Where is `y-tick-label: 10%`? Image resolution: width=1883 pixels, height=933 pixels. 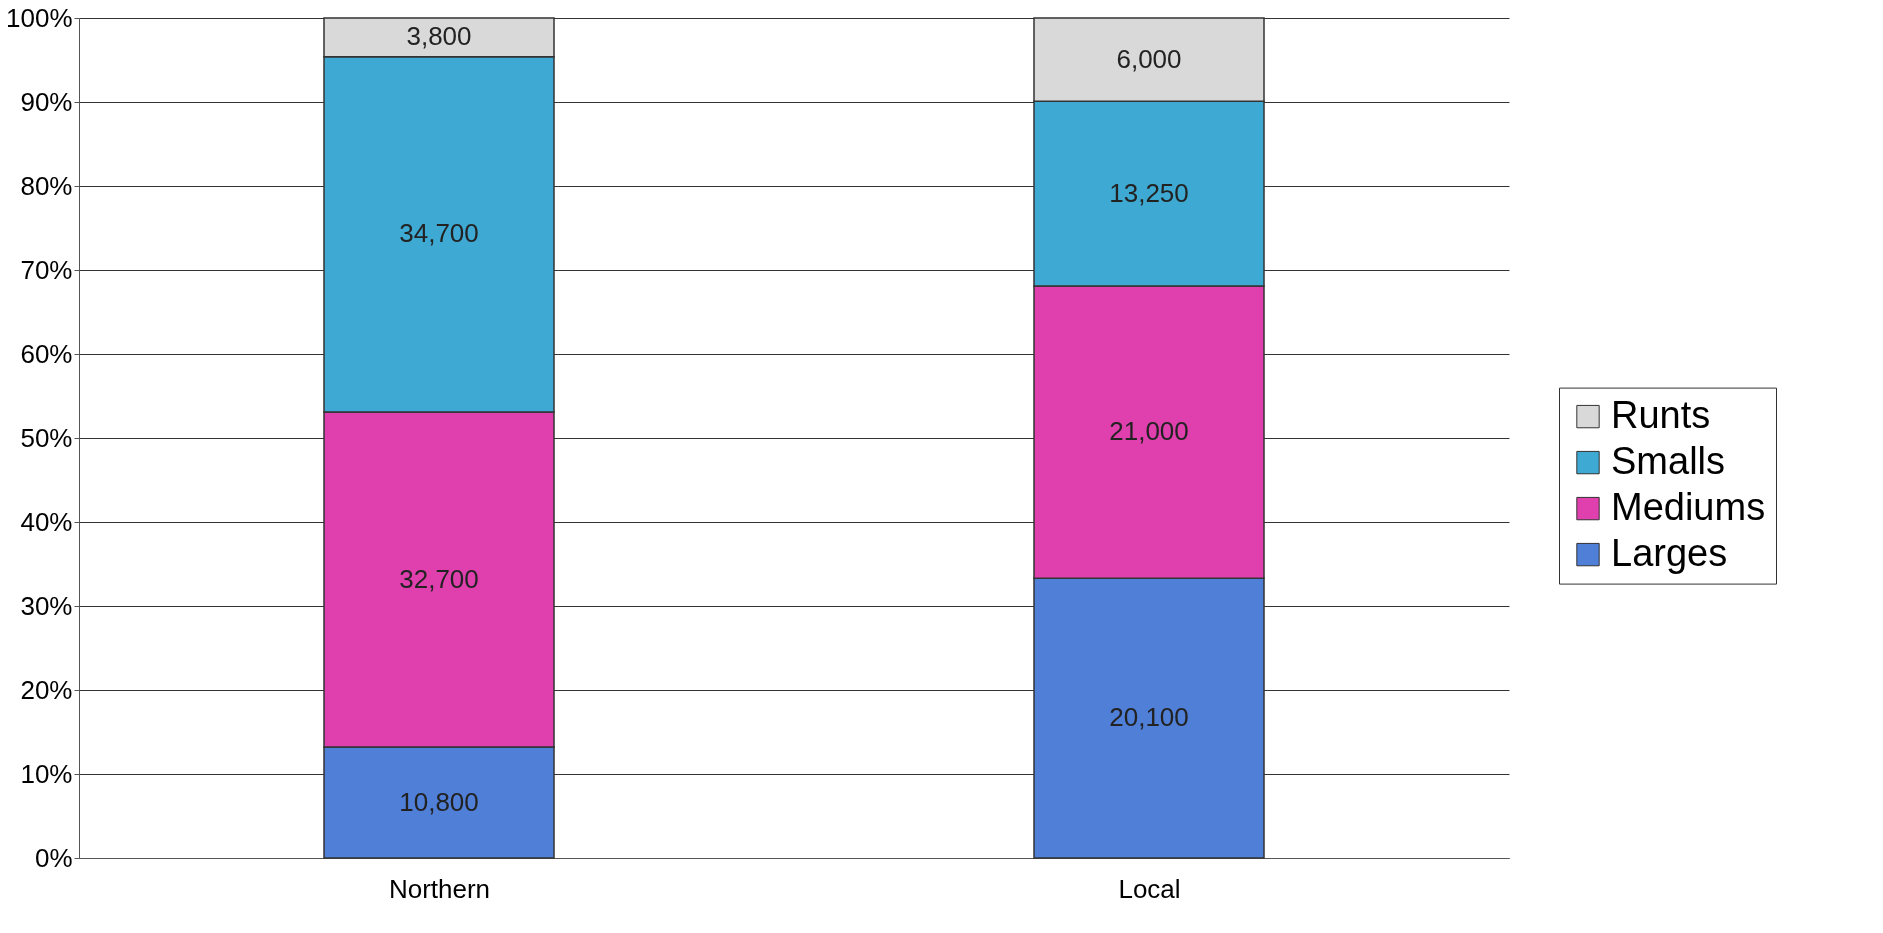
y-tick-label: 10% is located at coordinates (46, 773).